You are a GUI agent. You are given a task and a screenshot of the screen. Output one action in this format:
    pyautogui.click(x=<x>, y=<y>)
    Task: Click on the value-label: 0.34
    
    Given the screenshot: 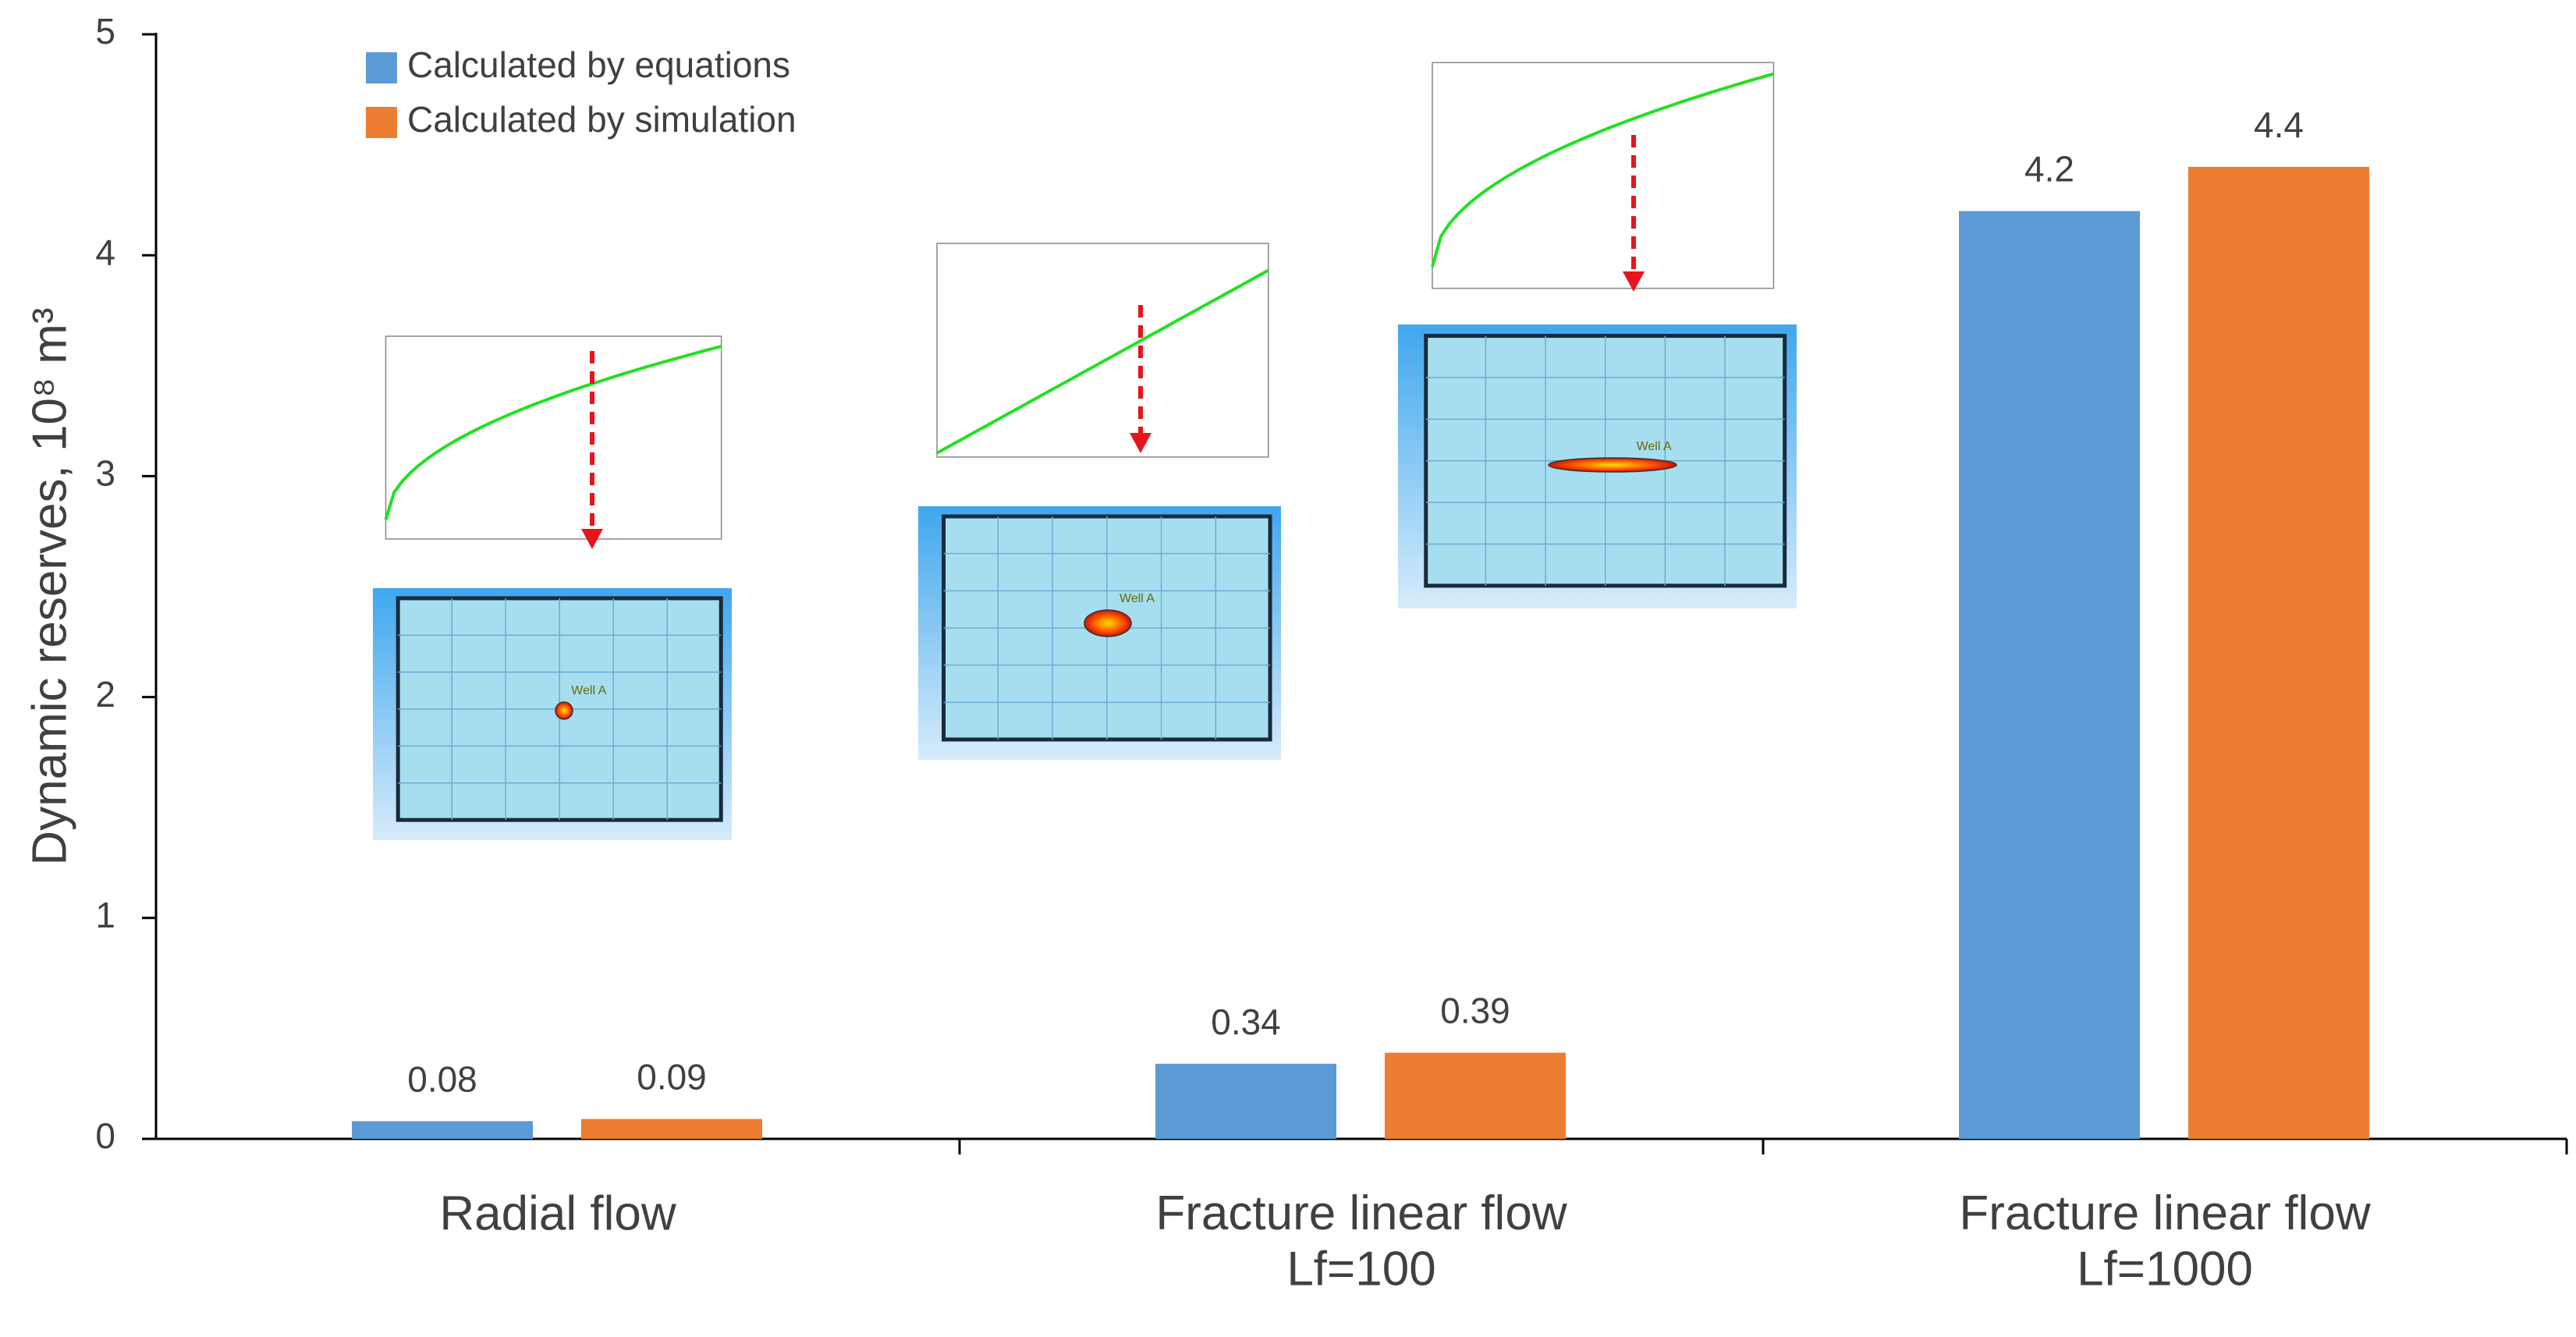 What is the action you would take?
    pyautogui.click(x=1246, y=1022)
    